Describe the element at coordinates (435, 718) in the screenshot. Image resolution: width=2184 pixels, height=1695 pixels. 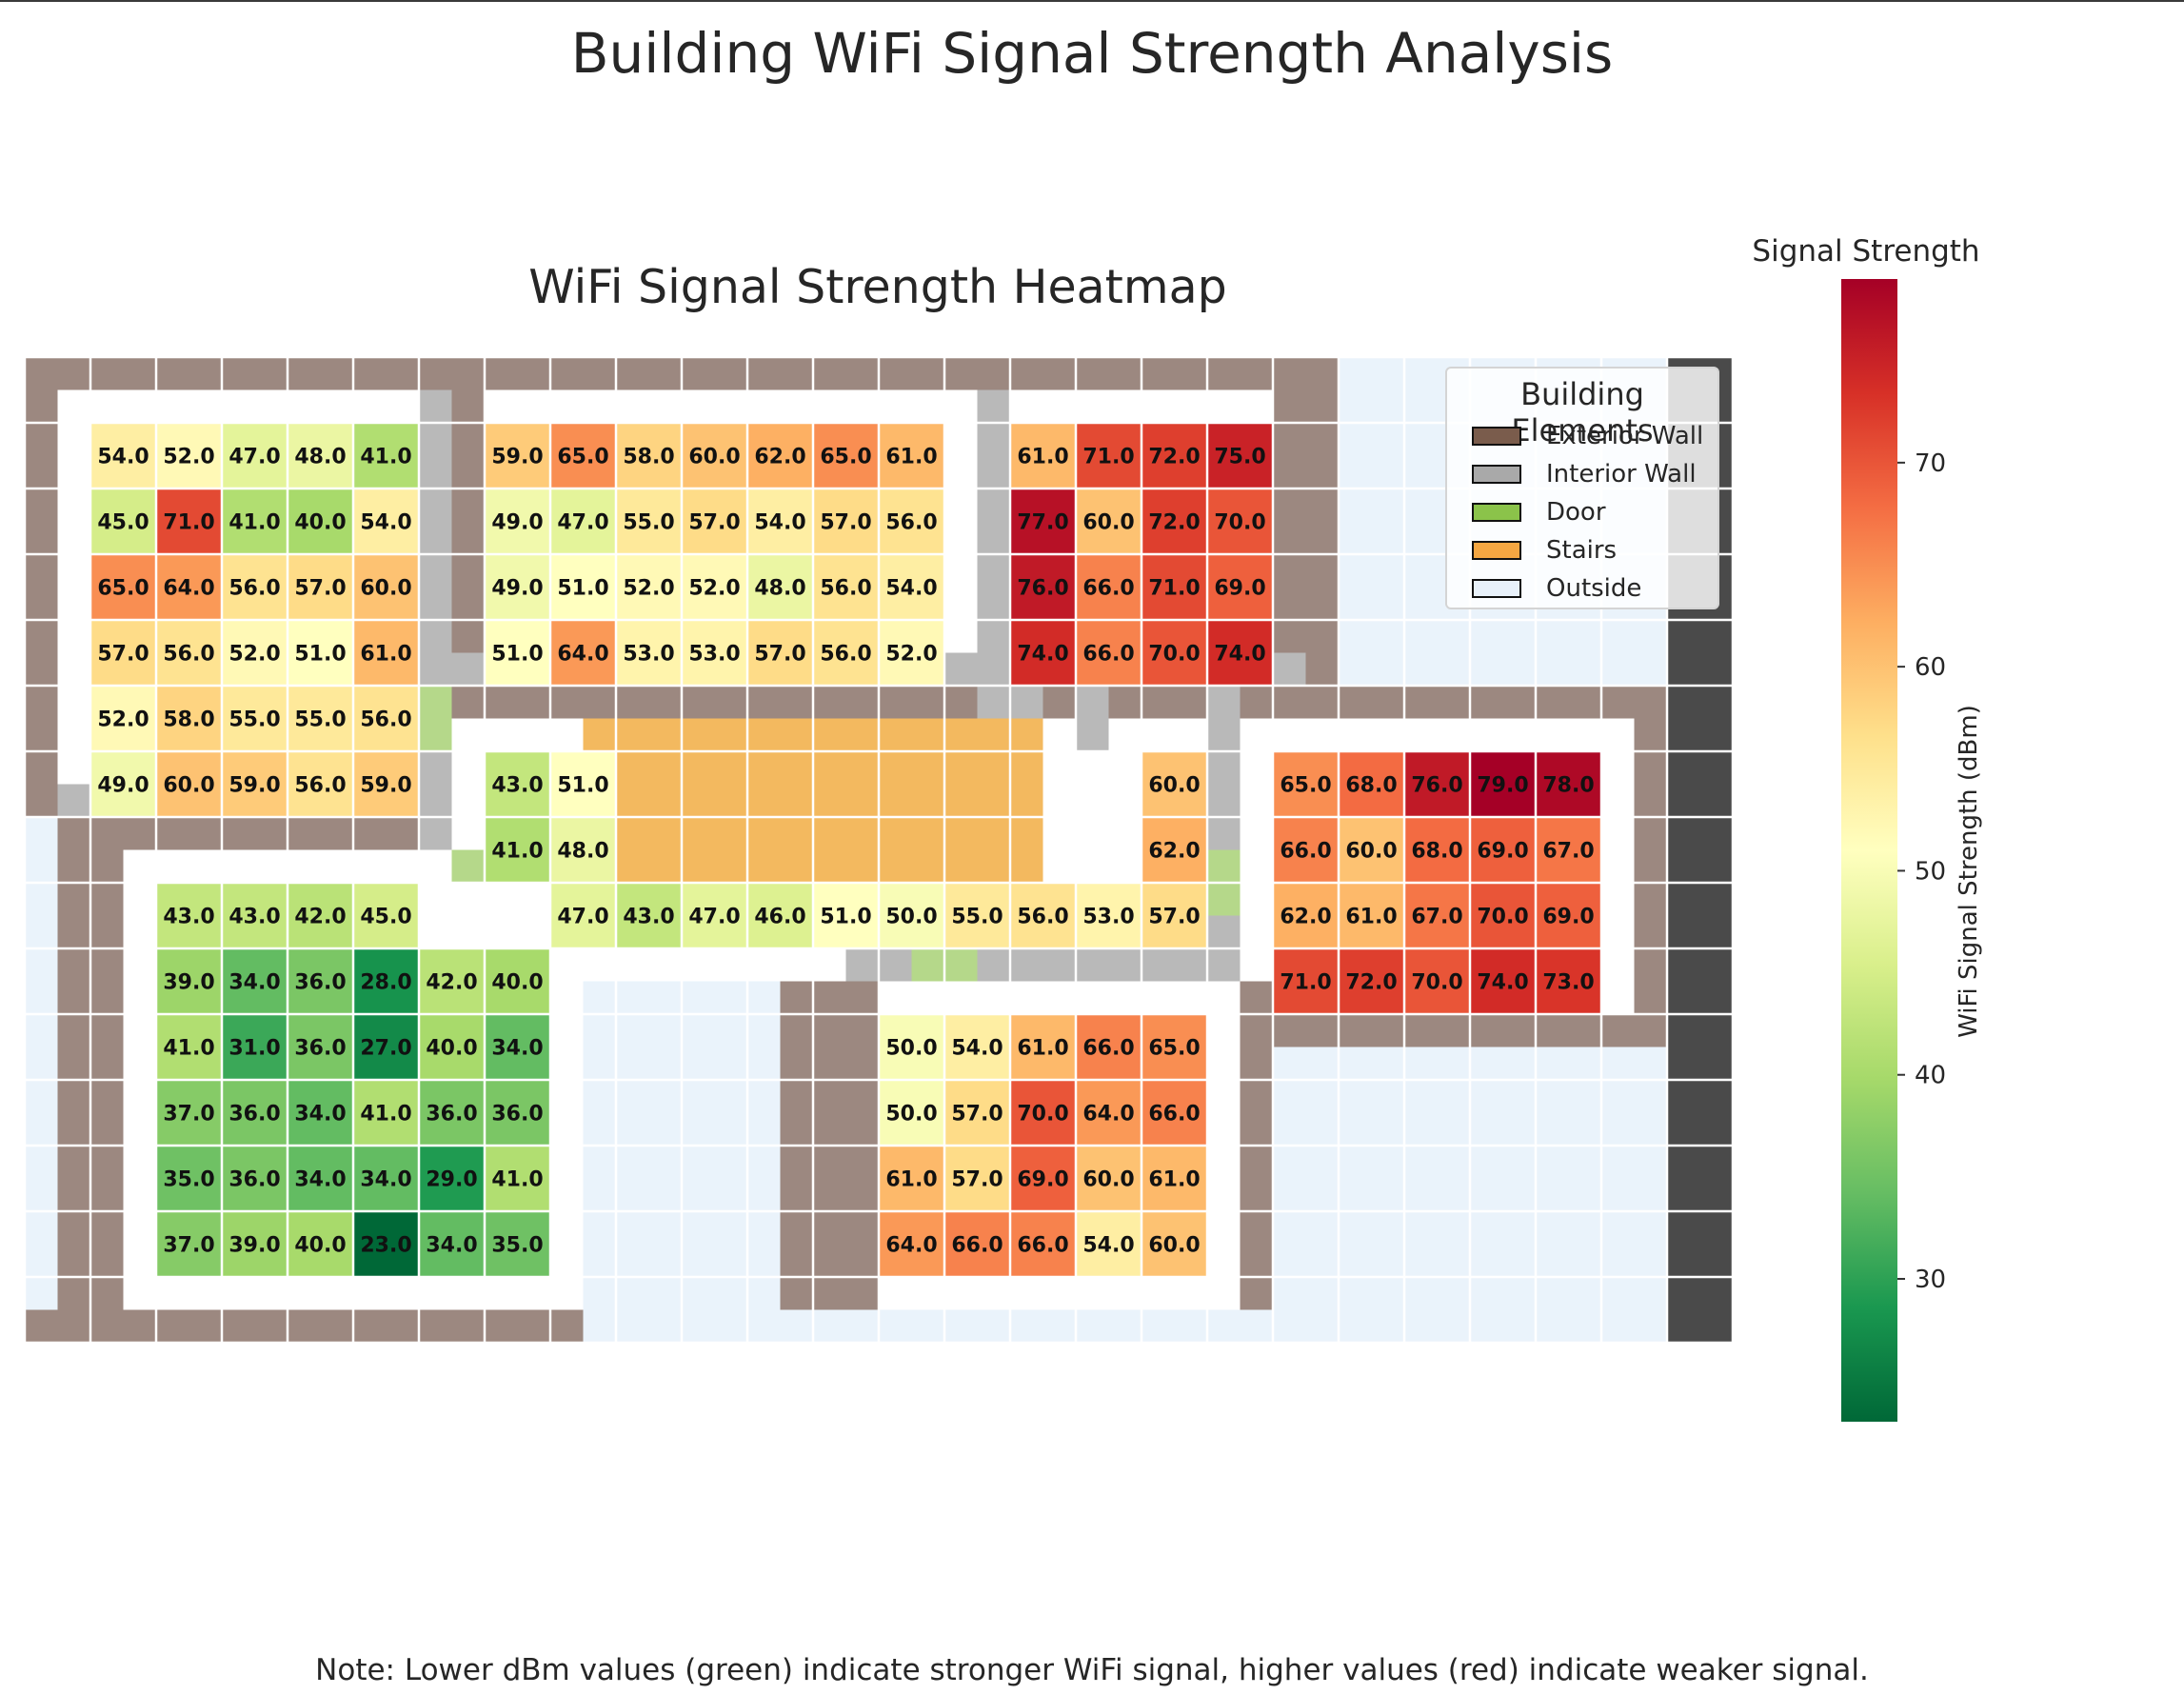
I see `door` at that location.